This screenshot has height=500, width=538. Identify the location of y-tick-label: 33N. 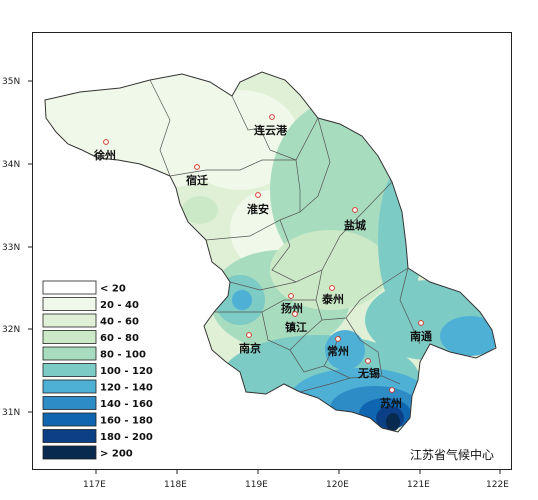
(11, 248).